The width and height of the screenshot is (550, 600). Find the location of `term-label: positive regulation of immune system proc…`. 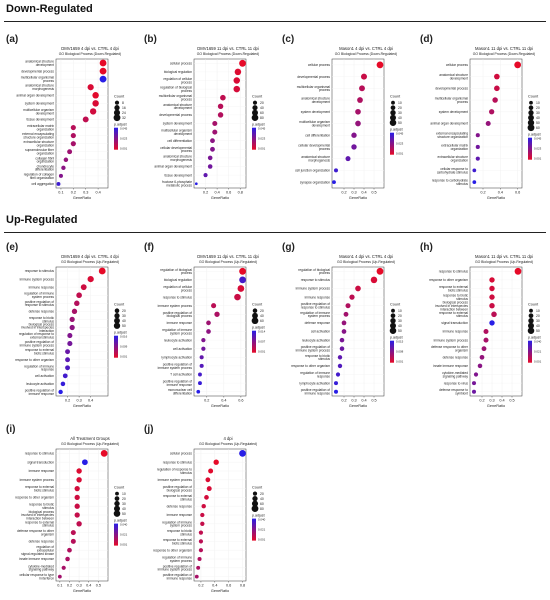

term-label: positive regulation of immune system proc… is located at coordinates (37, 343).